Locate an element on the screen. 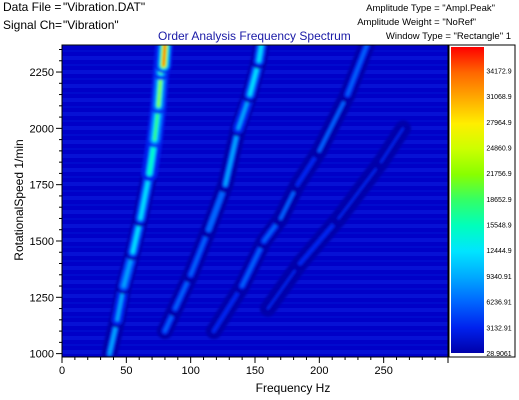 The height and width of the screenshot is (400, 519). colorbar-tick-label: 12444.9 is located at coordinates (498, 251).